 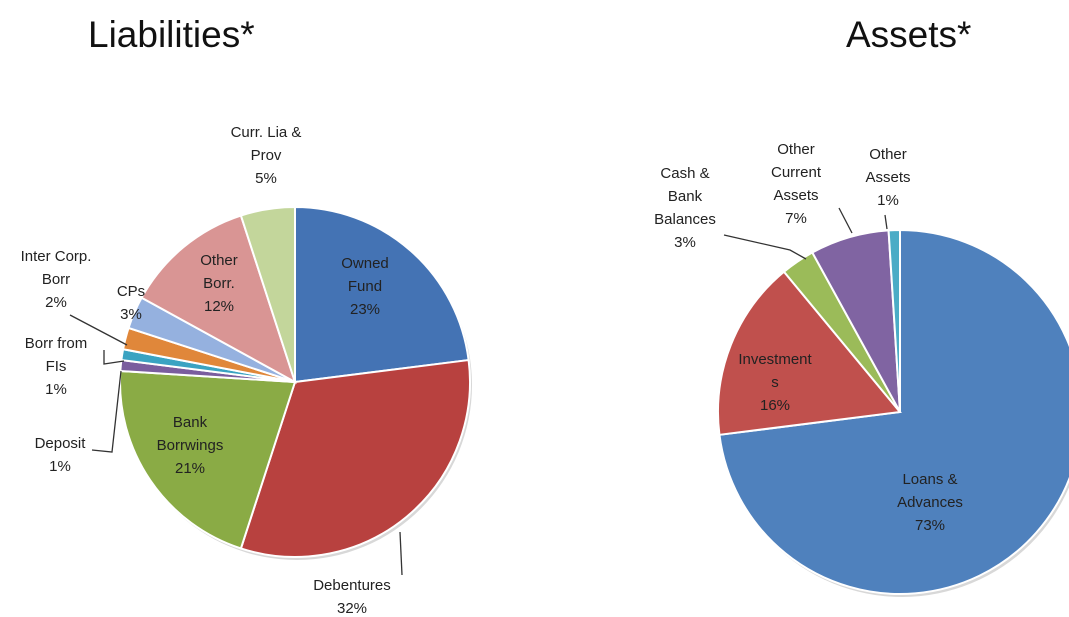 What do you see at coordinates (61, 455) in the screenshot?
I see `slice-label-deposit: Deposit 1%` at bounding box center [61, 455].